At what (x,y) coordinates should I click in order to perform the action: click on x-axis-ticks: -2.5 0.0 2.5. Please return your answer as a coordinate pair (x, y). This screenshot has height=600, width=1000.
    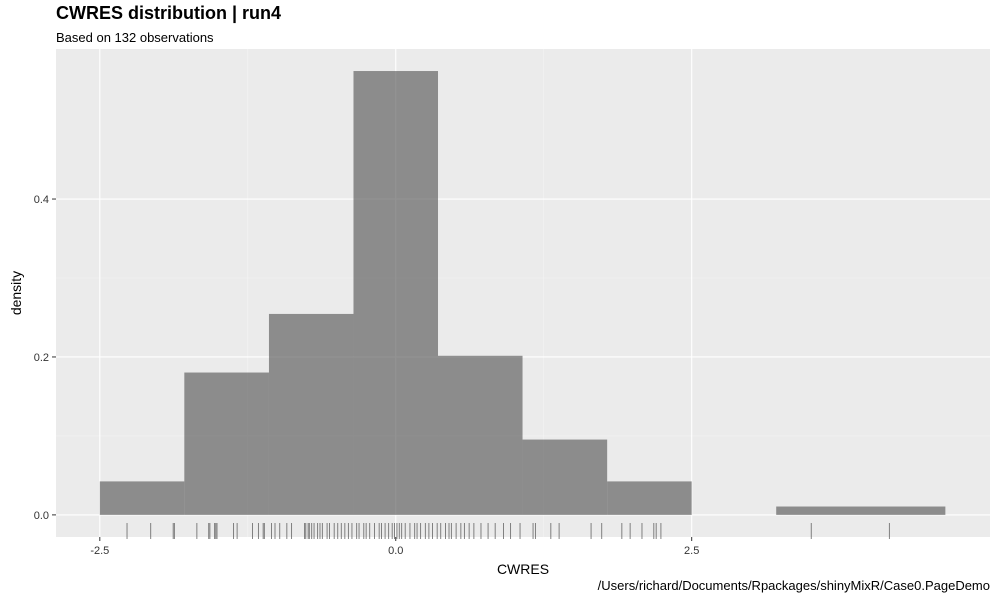
    Looking at the image, I should click on (394, 547).